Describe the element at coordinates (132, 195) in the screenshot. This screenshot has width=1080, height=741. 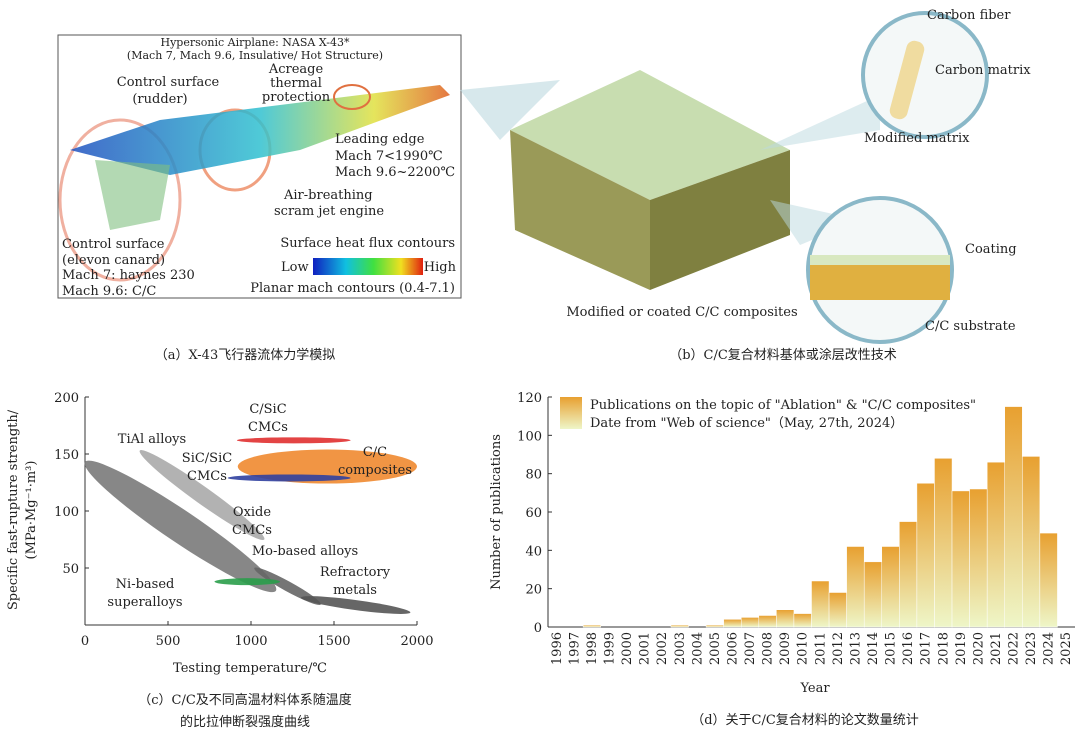
I see `canard` at that location.